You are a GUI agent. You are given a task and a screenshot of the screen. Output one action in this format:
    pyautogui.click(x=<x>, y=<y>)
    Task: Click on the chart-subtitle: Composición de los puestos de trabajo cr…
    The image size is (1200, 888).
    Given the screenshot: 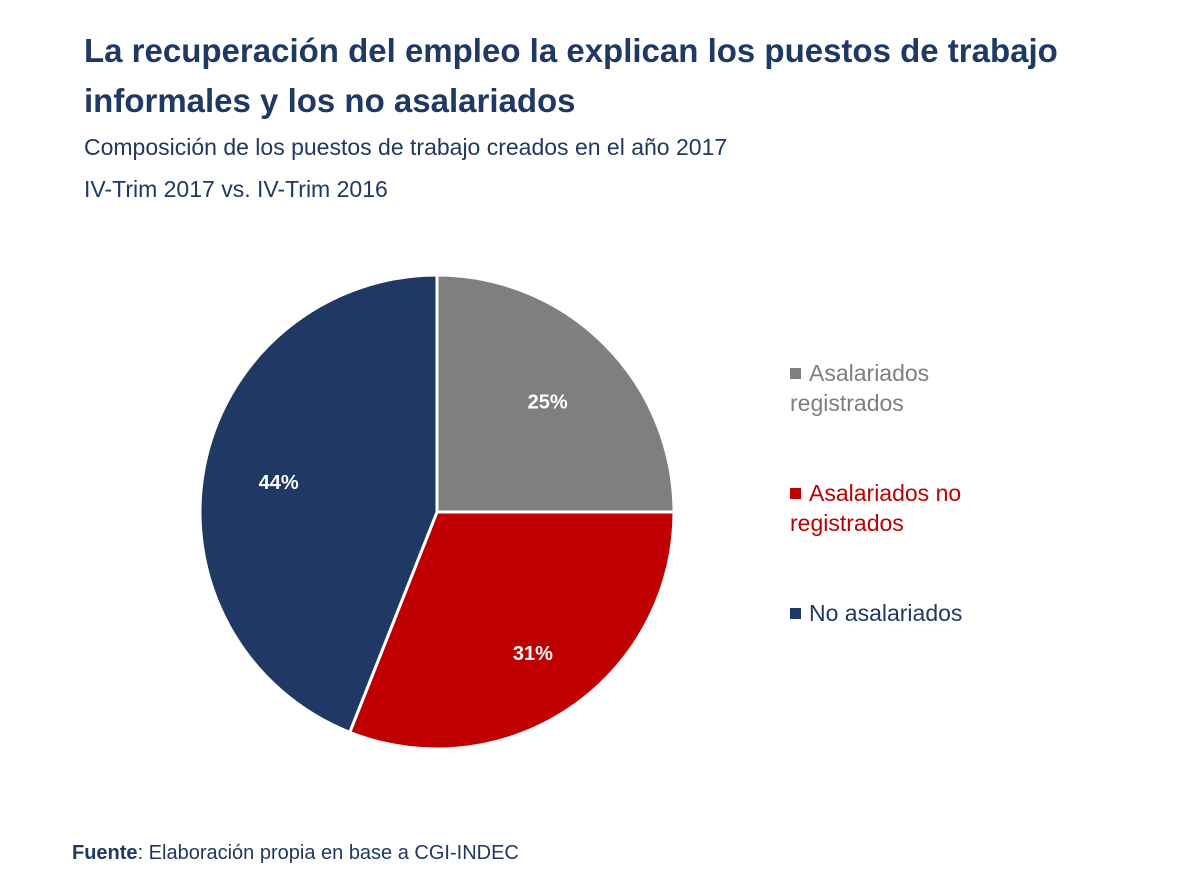 What is the action you would take?
    pyautogui.click(x=406, y=147)
    